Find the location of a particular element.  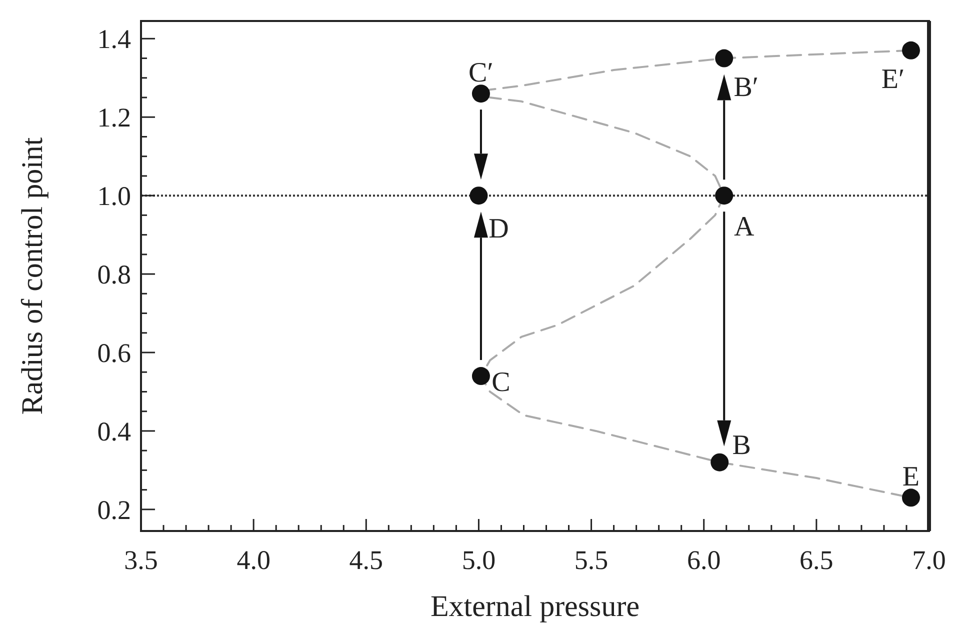

x-tick-label: 5.5 is located at coordinates (591, 560).